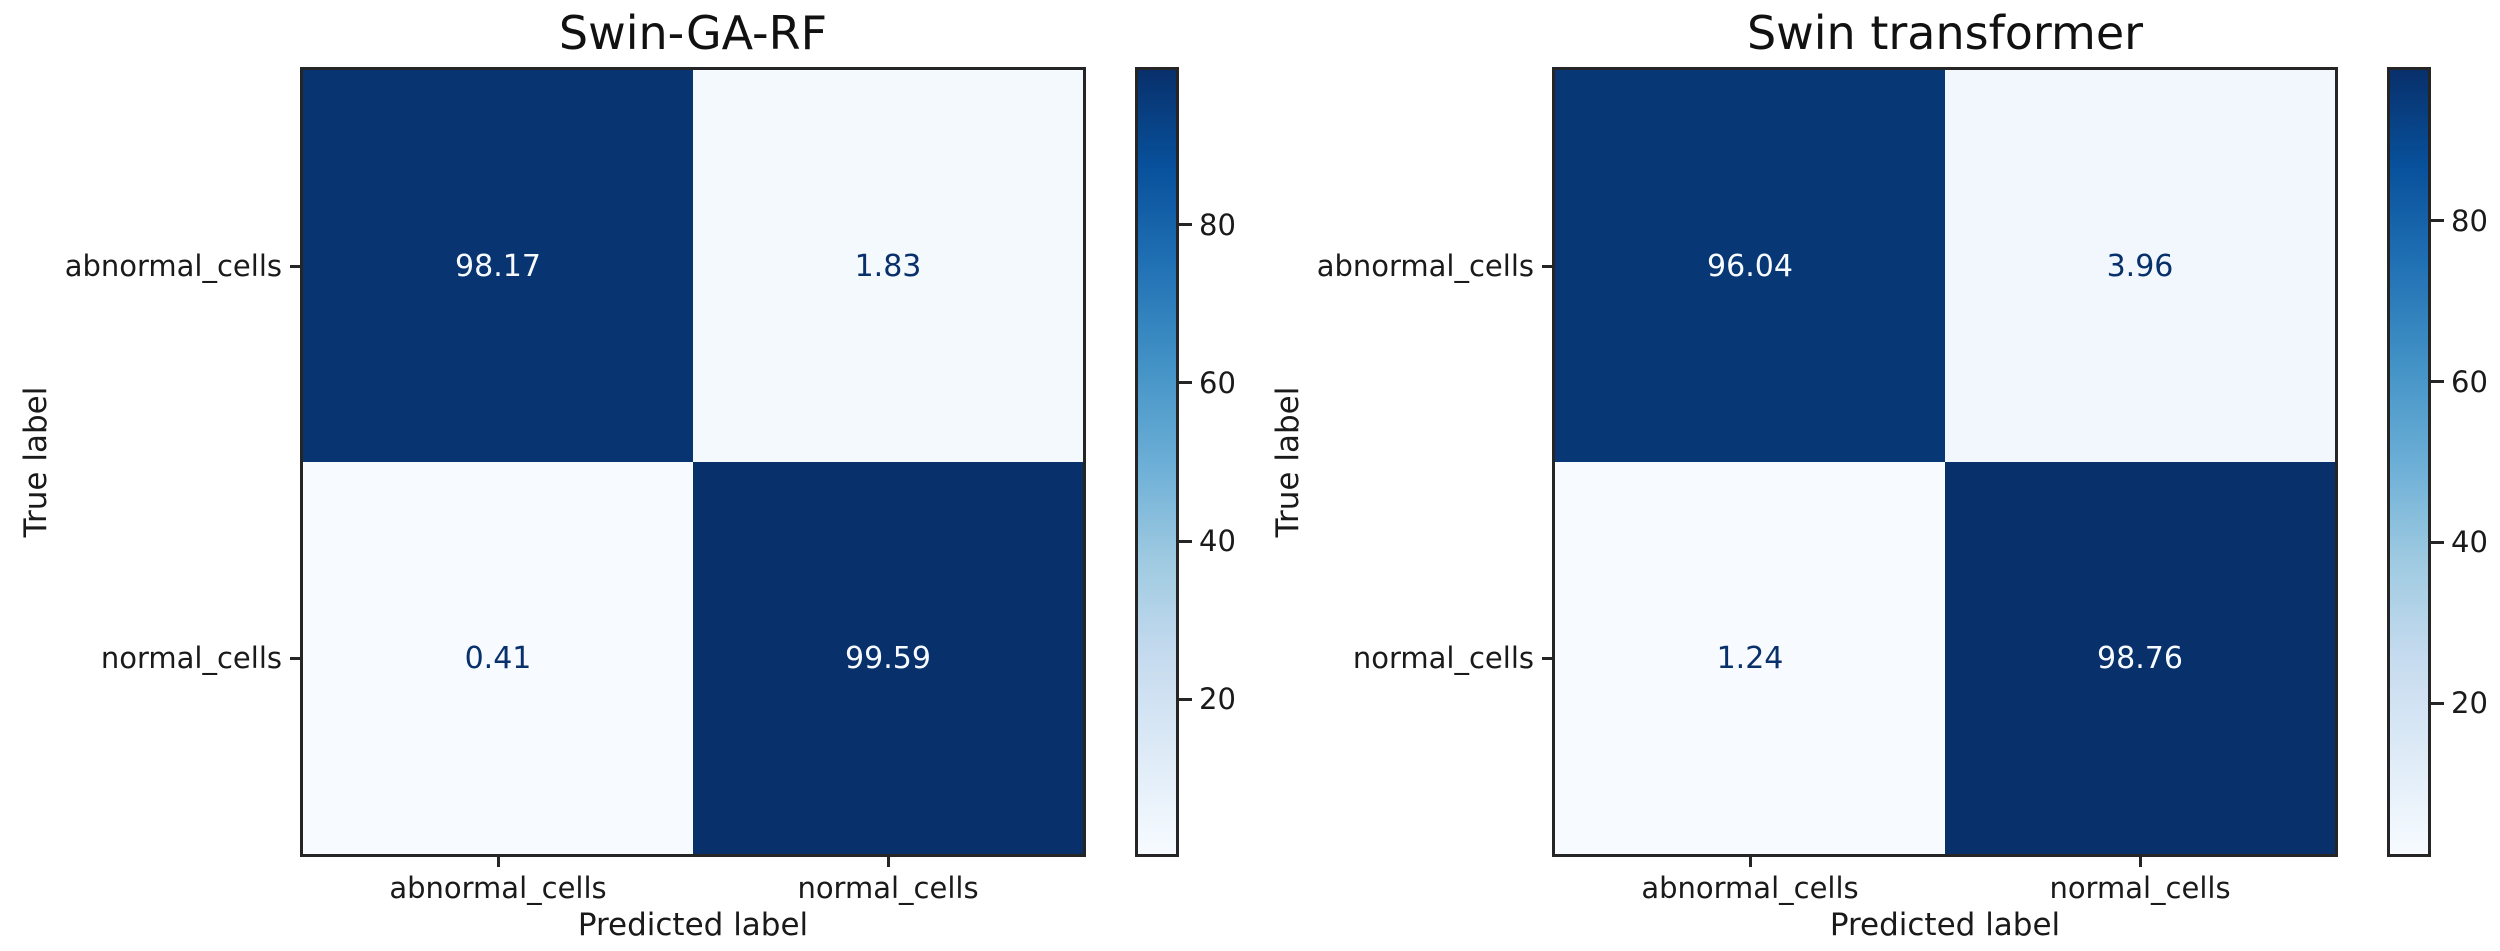 The width and height of the screenshot is (2500, 951). What do you see at coordinates (888, 658) in the screenshot?
I see `heatmap-cell: 99.59` at bounding box center [888, 658].